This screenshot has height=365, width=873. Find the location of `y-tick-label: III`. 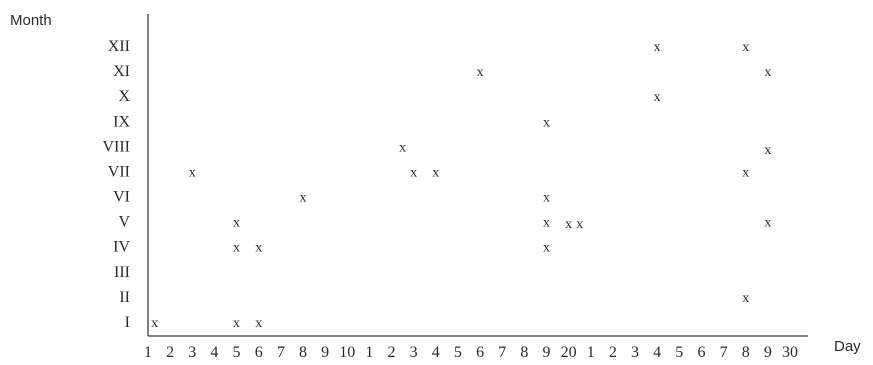

y-tick-label: III is located at coordinates (122, 272).